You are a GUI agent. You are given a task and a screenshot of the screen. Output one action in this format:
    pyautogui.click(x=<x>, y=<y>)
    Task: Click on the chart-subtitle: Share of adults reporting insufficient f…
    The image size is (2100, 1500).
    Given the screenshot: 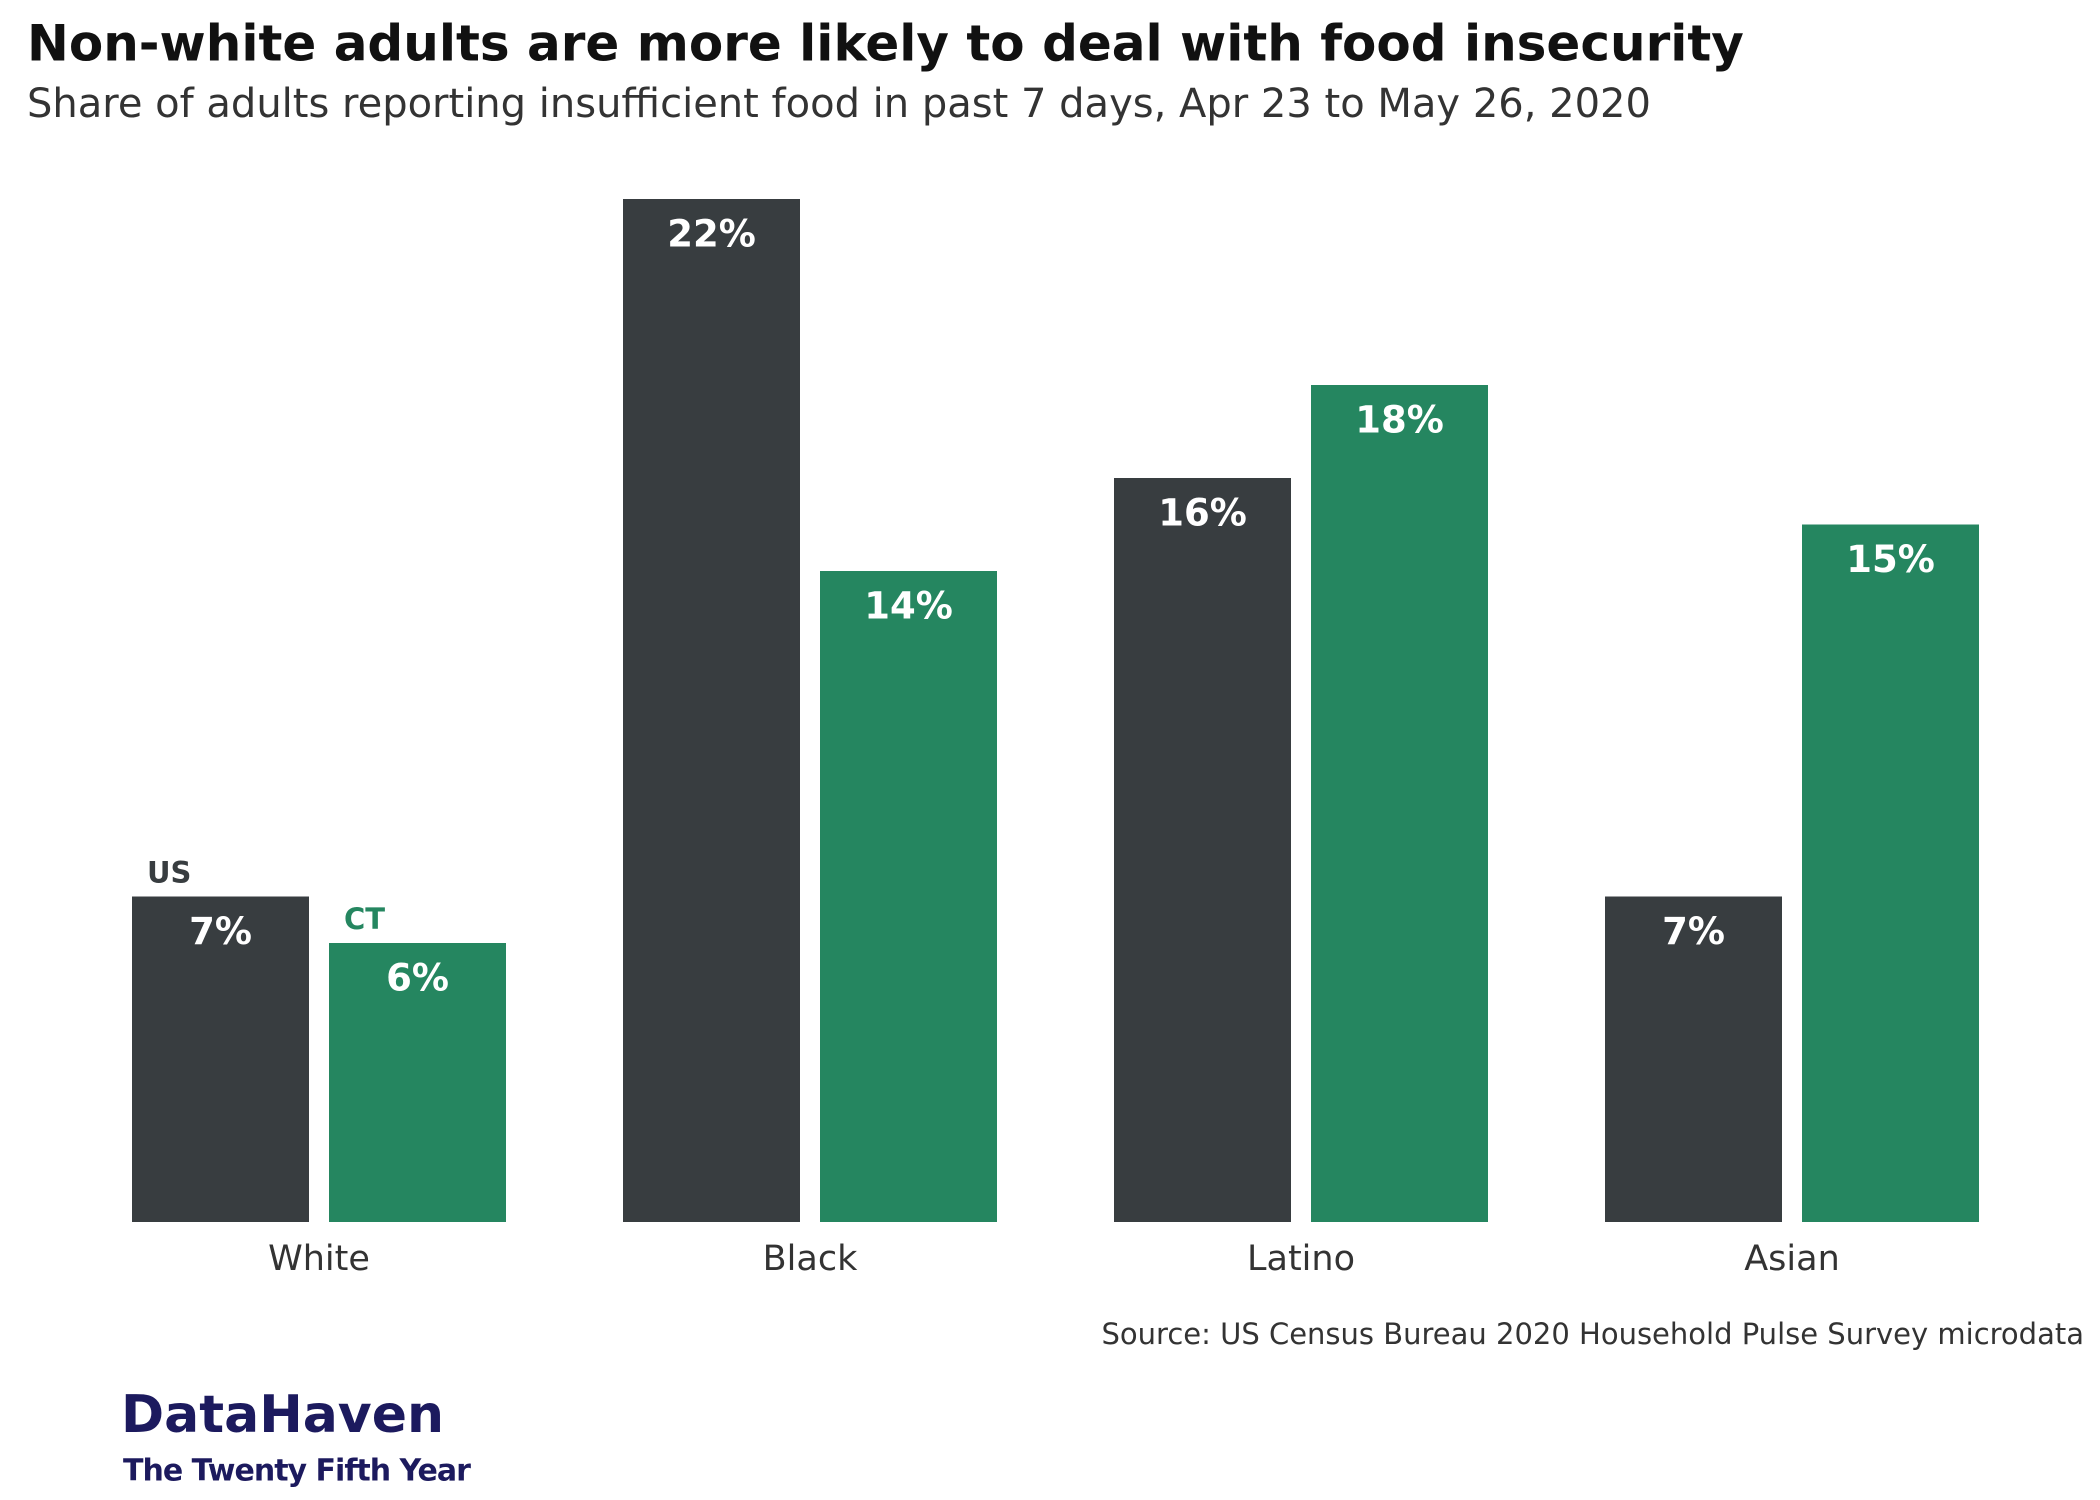 What is the action you would take?
    pyautogui.click(x=839, y=104)
    